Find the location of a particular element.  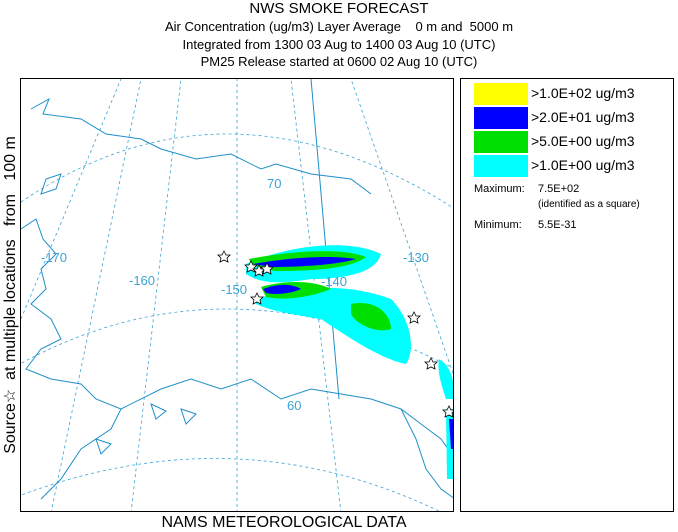

maximum-label: Maximum: is located at coordinates (499, 189).